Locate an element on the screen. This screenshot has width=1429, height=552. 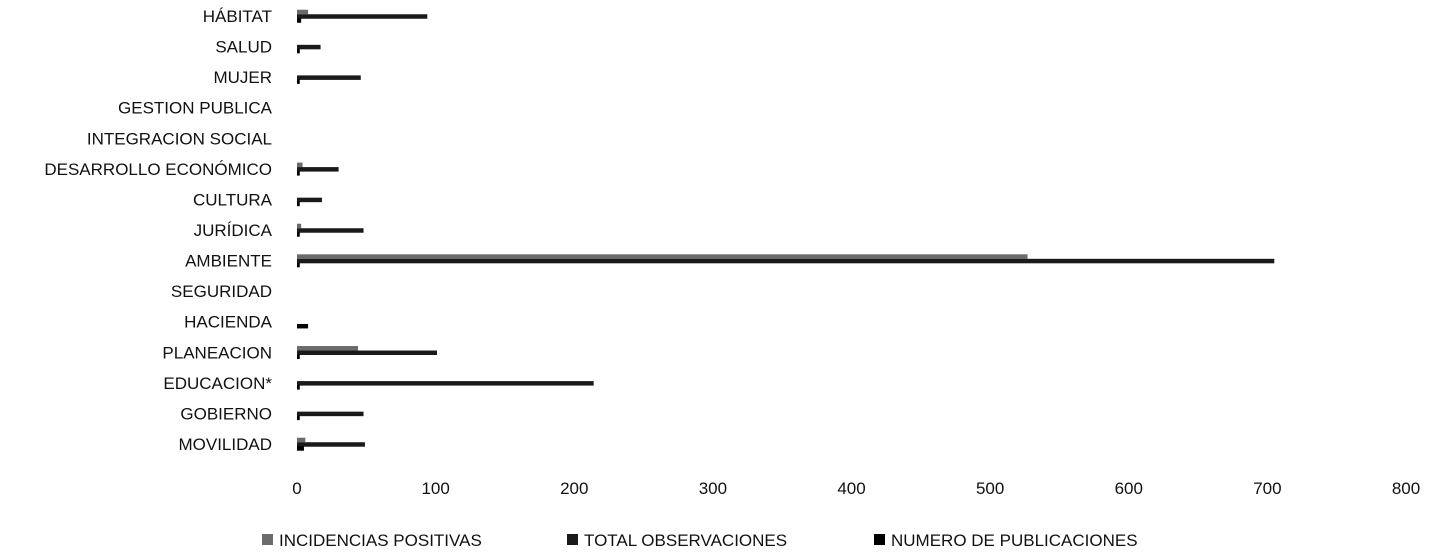
category-label: SEGURIDAD is located at coordinates (221, 291).